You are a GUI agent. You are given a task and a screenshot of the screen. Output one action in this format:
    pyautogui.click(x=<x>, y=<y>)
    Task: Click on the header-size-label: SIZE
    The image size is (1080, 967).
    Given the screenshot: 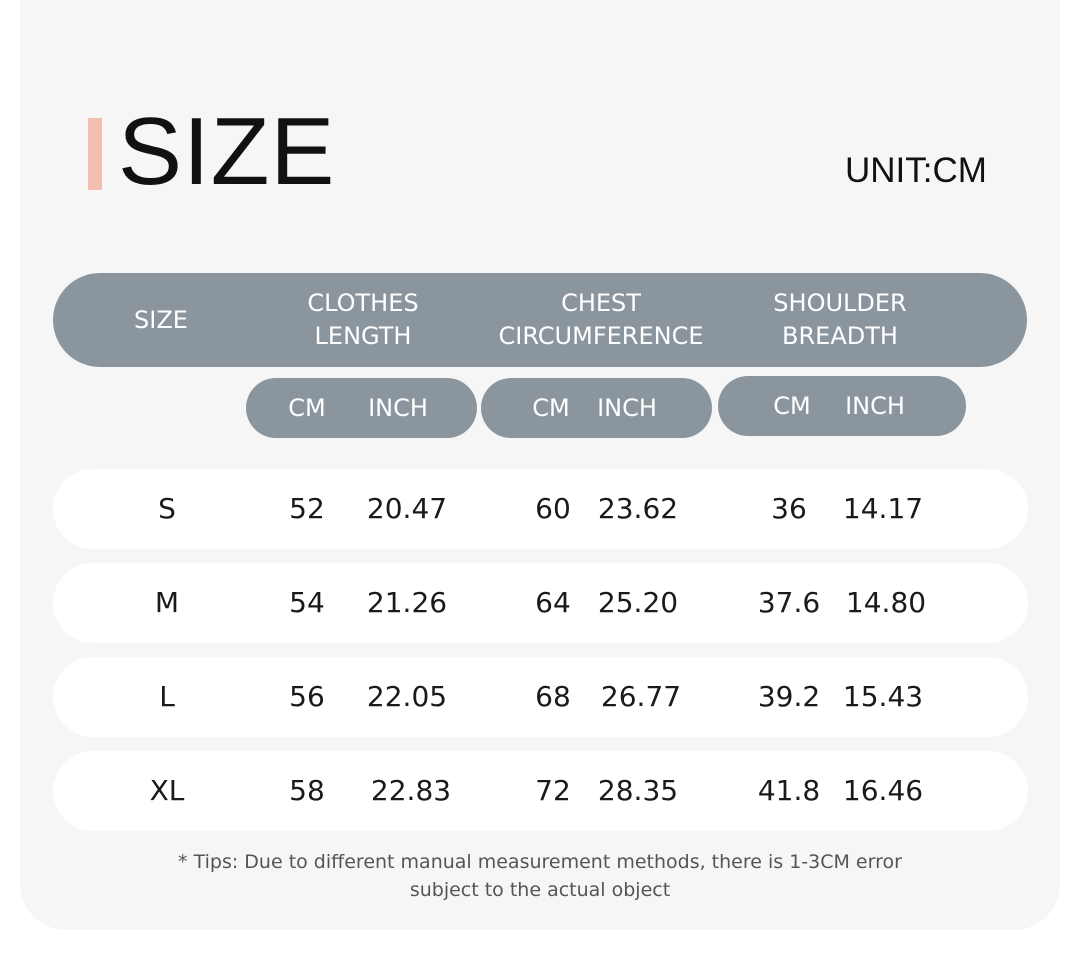 What is the action you would take?
    pyautogui.click(x=161, y=319)
    